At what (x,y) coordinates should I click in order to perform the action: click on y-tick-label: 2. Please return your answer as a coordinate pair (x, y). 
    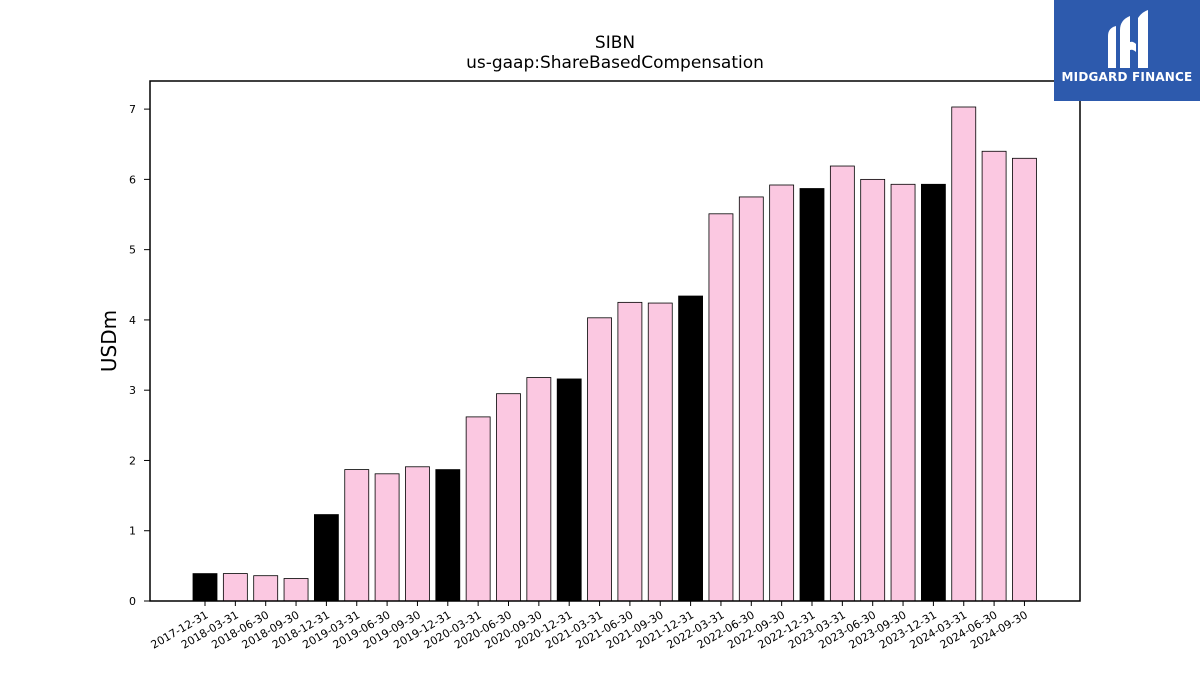
    Looking at the image, I should click on (132, 460).